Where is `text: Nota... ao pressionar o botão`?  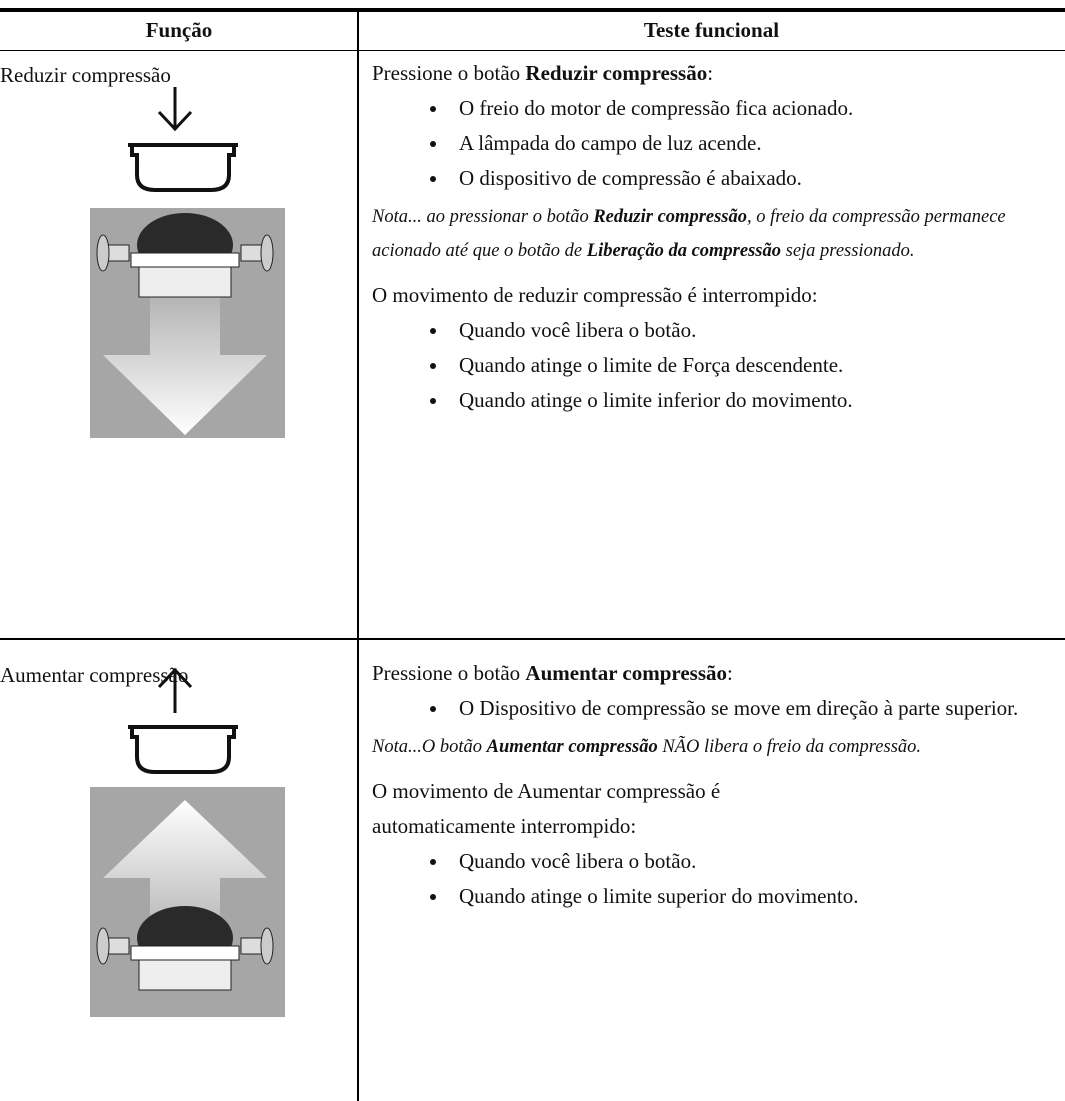
text: Nota... ao pressionar o botão is located at coordinates (483, 217).